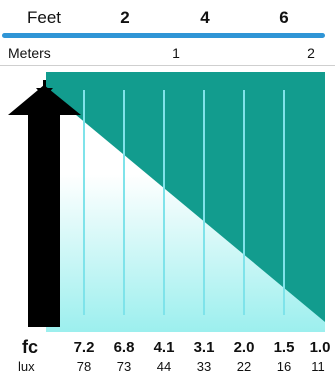 This screenshot has width=335, height=375. Describe the element at coordinates (84, 366) in the screenshot. I see `lux-value: 78` at that location.